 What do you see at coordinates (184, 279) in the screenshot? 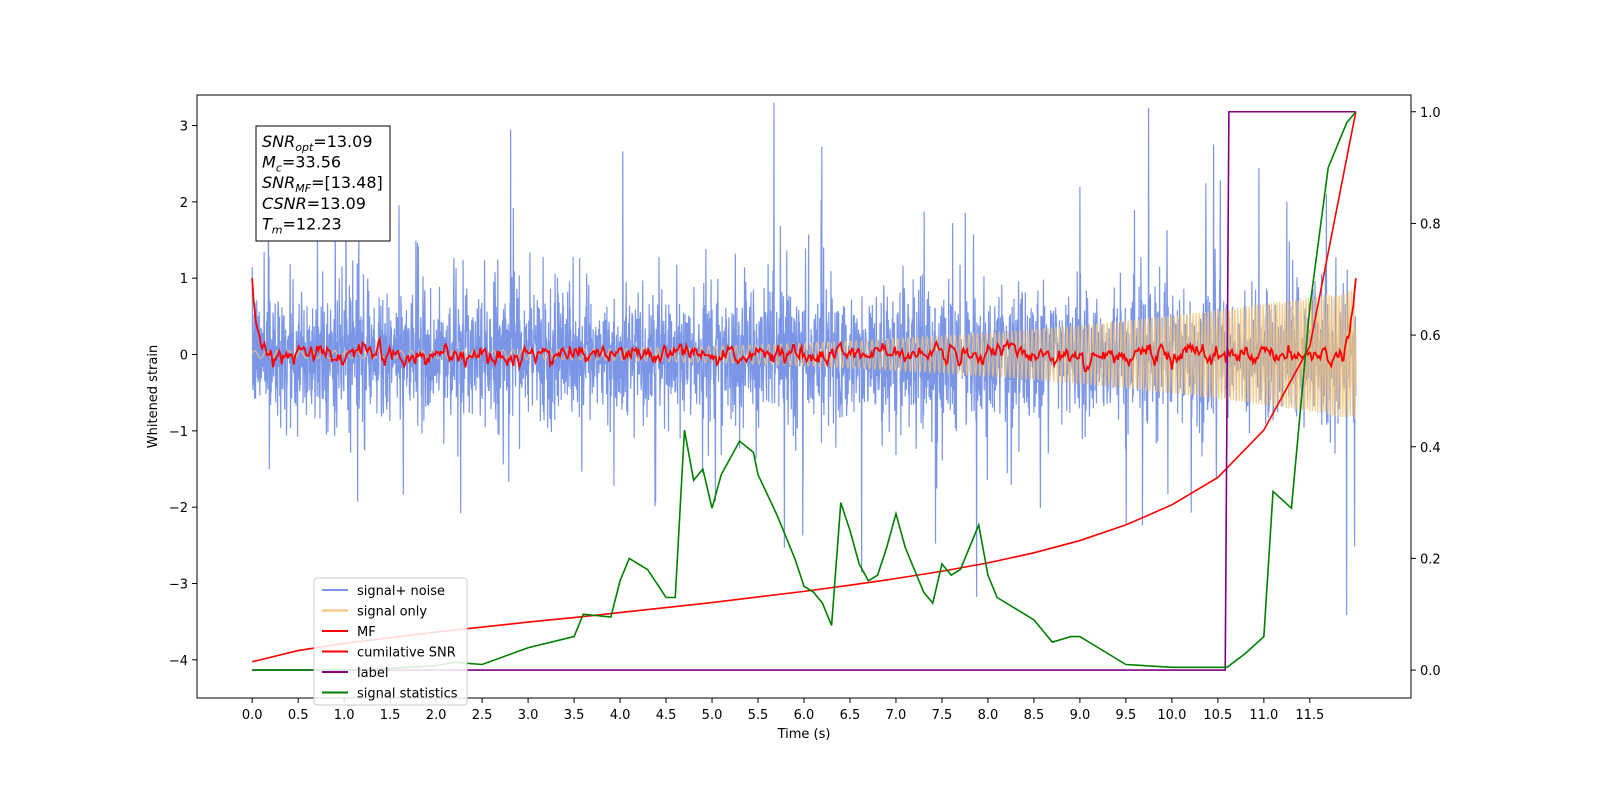
I see `y-left-tick-label: 1` at bounding box center [184, 279].